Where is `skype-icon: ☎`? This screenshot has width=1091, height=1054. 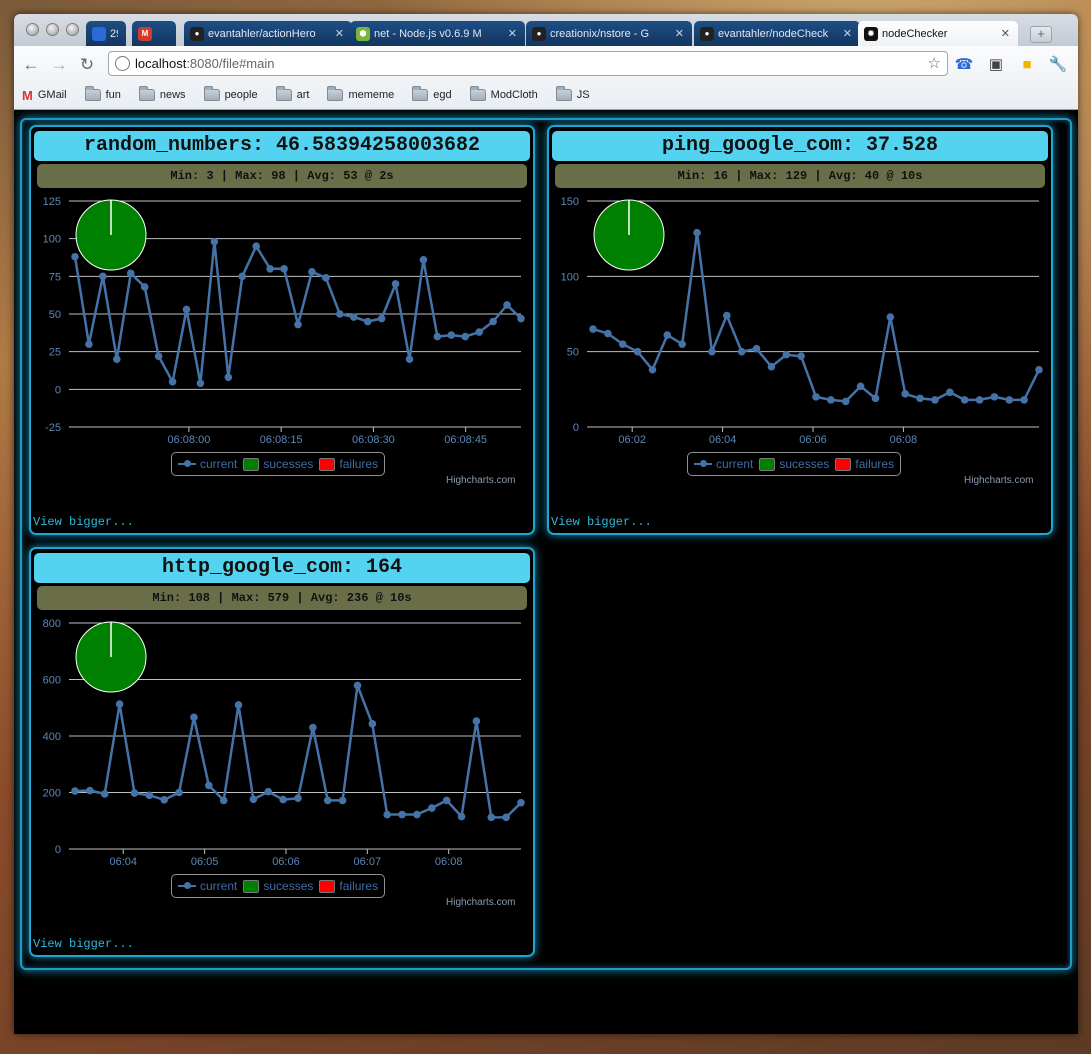 skype-icon: ☎ is located at coordinates (964, 64).